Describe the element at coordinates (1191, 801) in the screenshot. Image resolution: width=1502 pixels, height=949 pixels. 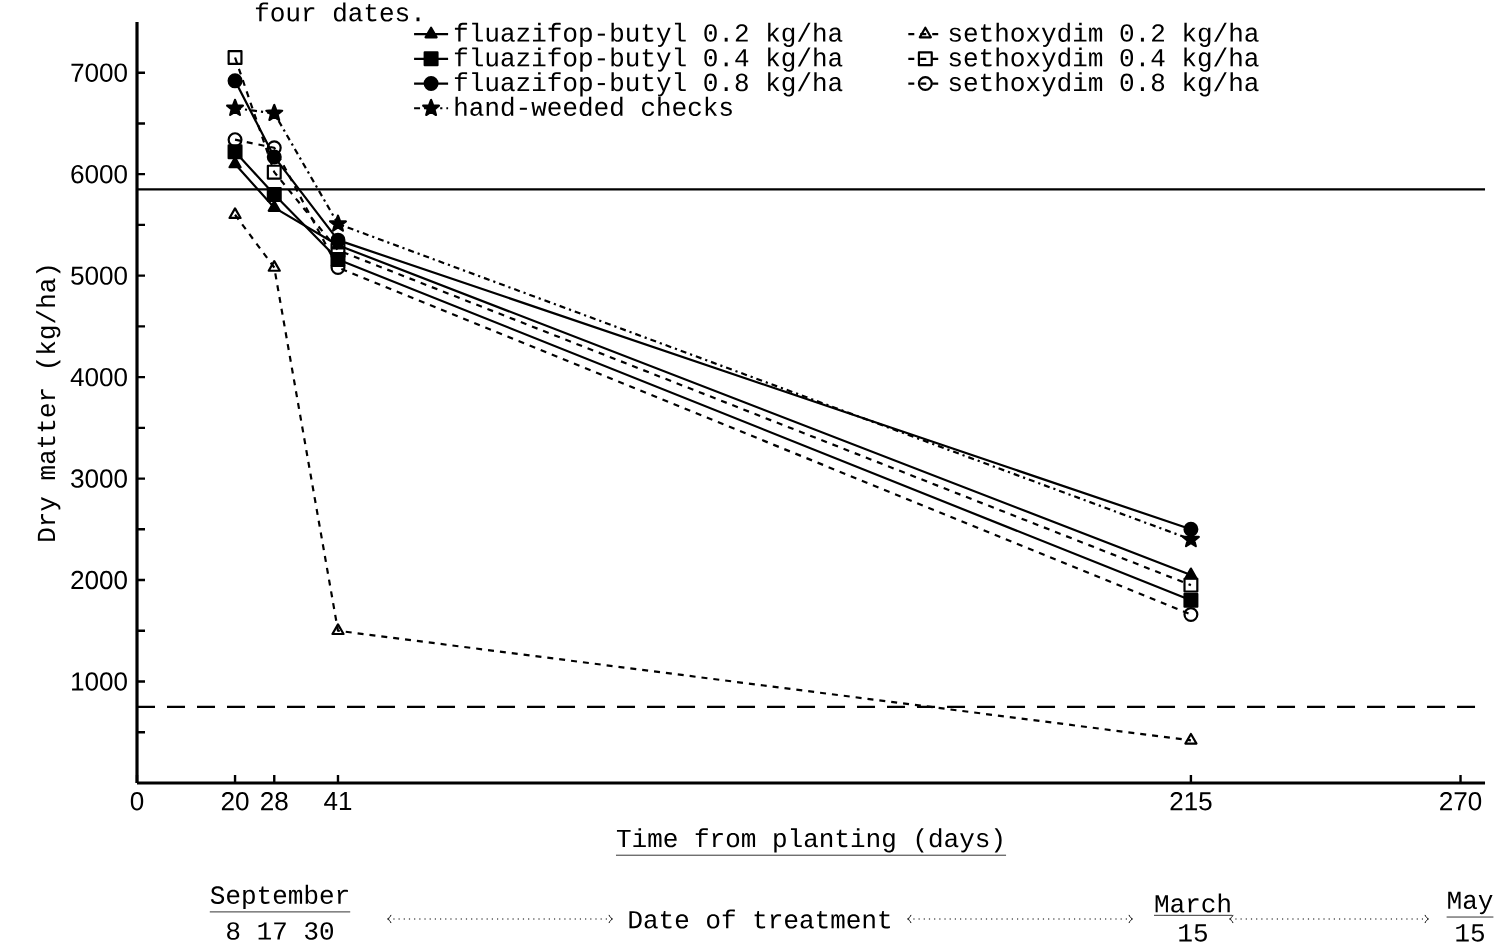
I see `x-tick-label: 215` at that location.